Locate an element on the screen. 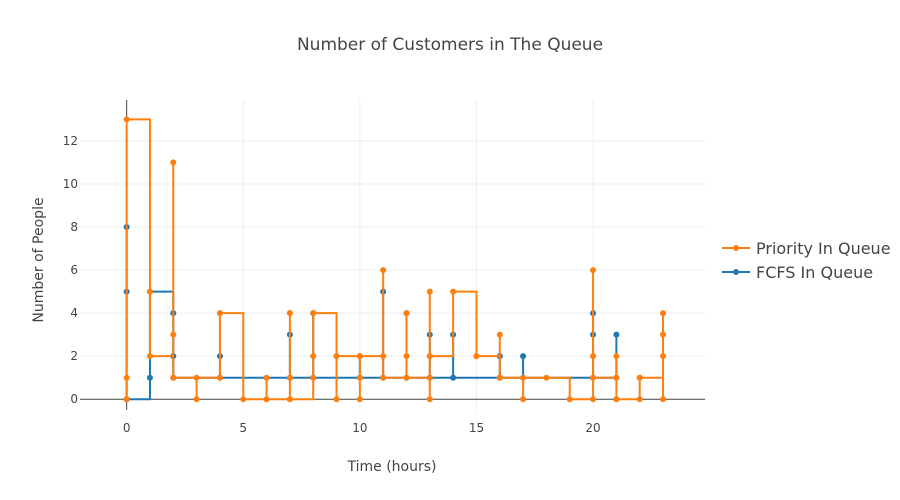 The width and height of the screenshot is (900, 500). legend-label-priority: Priority In Queue is located at coordinates (823, 248).